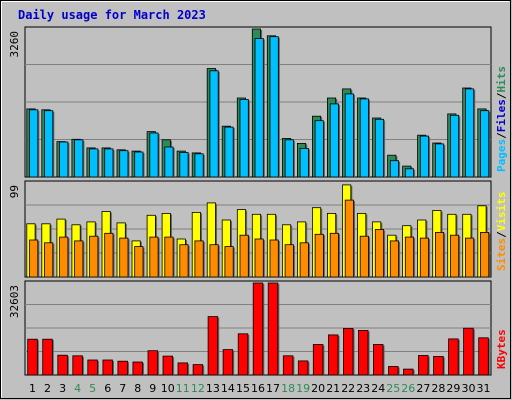 The image size is (512, 400). What do you see at coordinates (501, 212) in the screenshot?
I see `legend-item-visits: Visits` at bounding box center [501, 212].